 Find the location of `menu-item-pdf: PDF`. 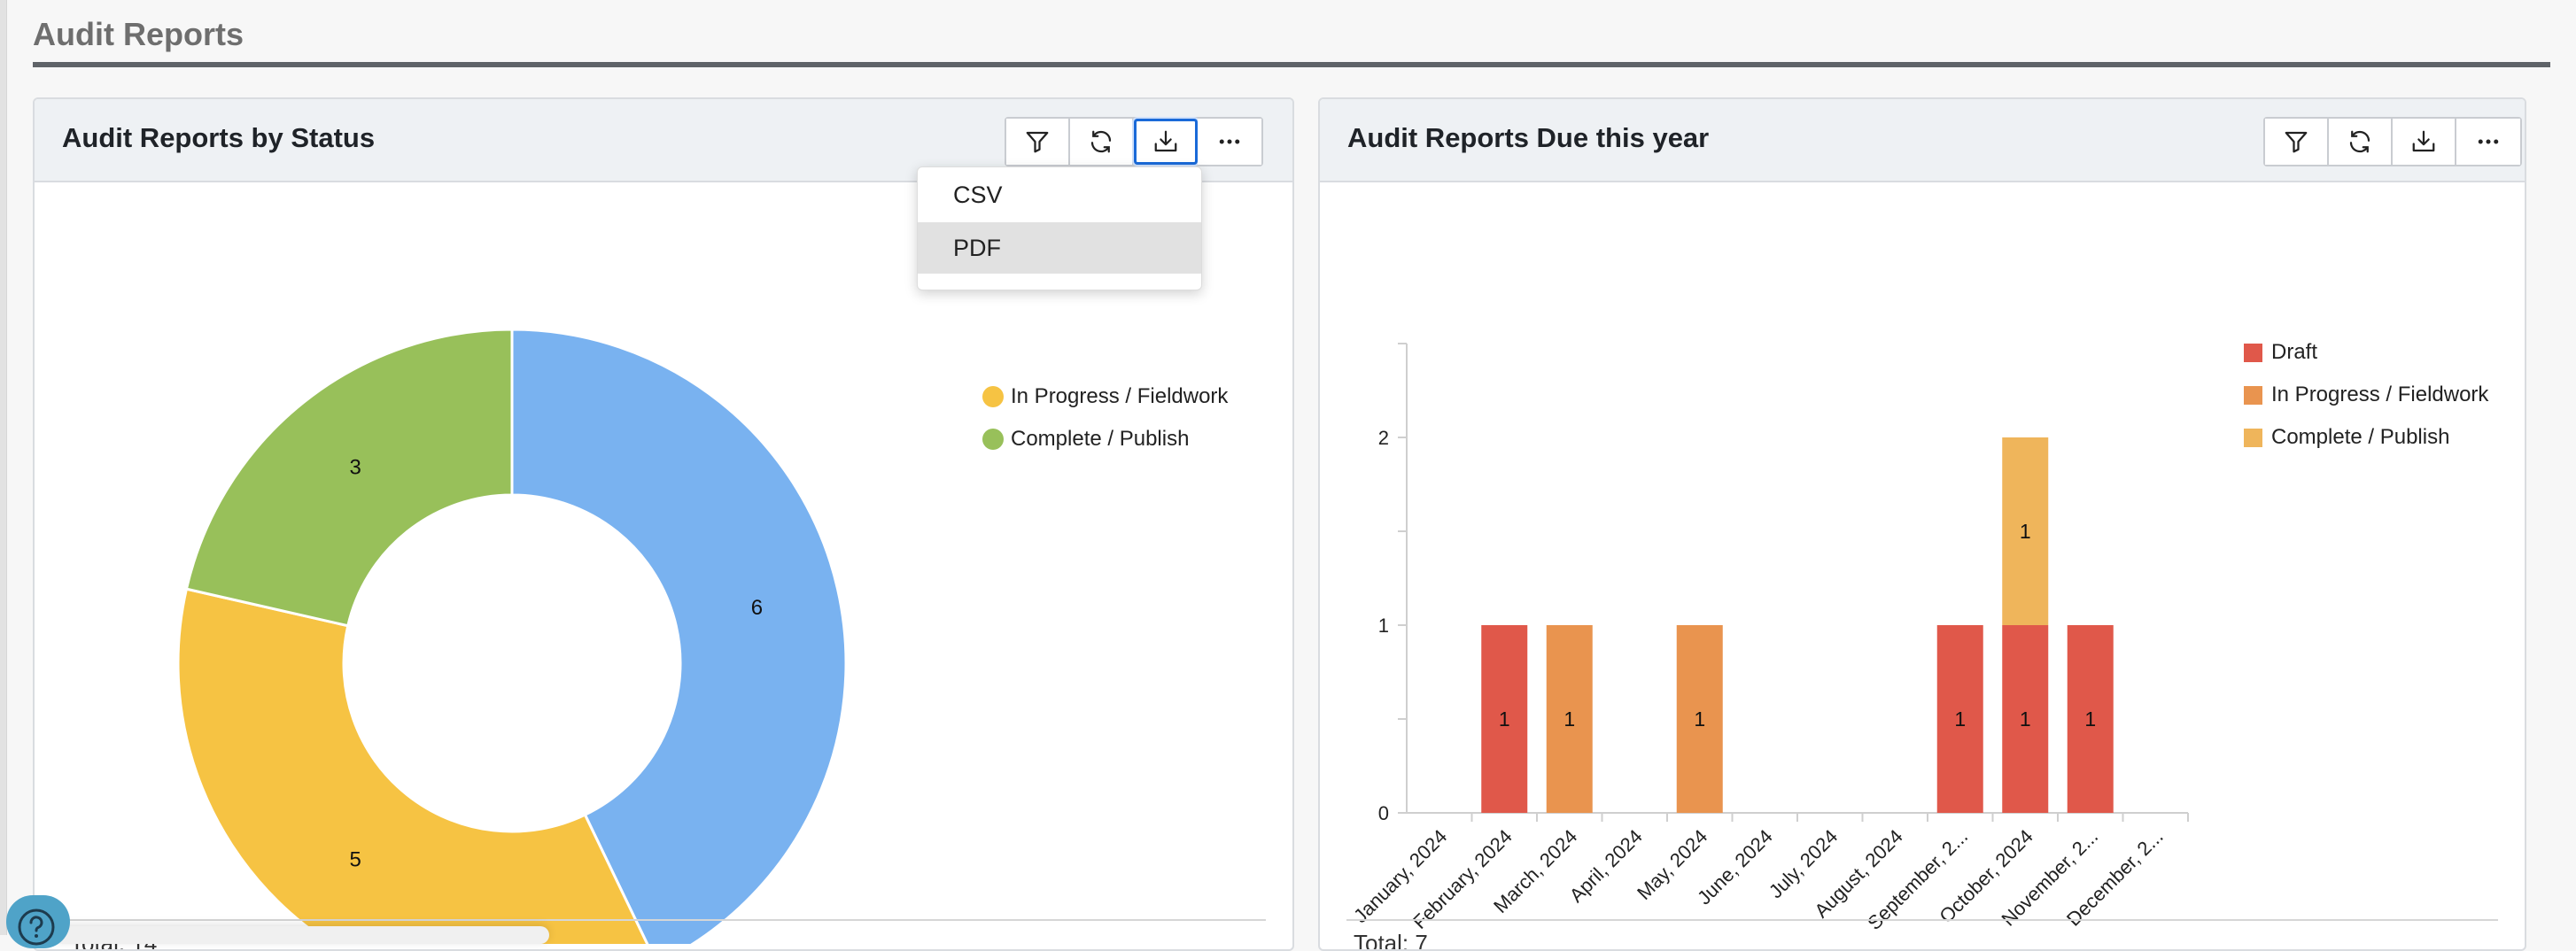

menu-item-pdf: PDF is located at coordinates (1059, 248).